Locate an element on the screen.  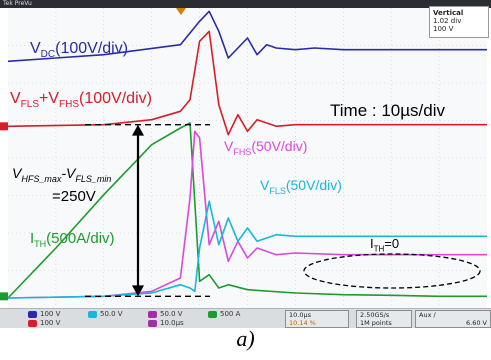
math-dot is located at coordinates (32, 323).